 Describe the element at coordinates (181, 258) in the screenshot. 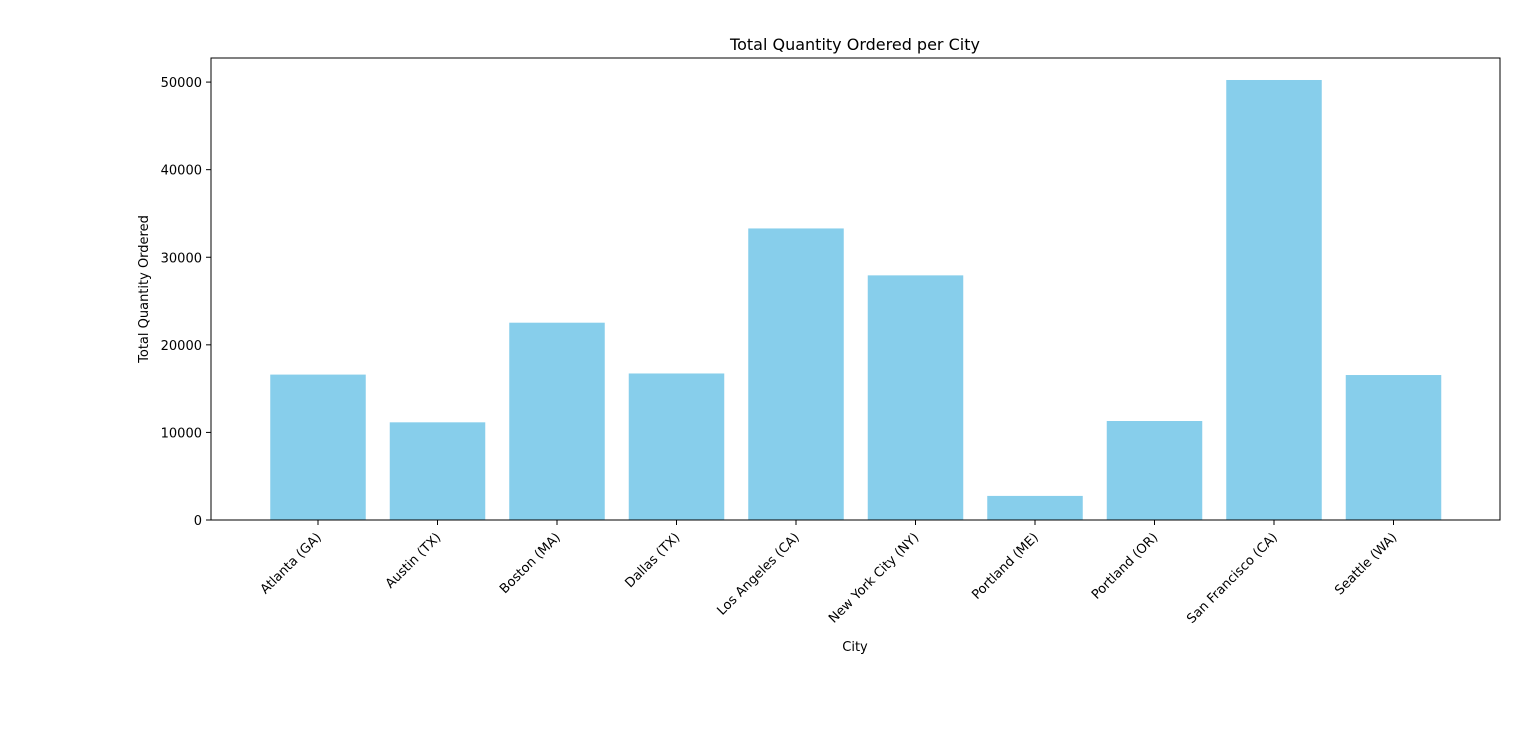

I see `y-tick-label-3: 30000` at that location.